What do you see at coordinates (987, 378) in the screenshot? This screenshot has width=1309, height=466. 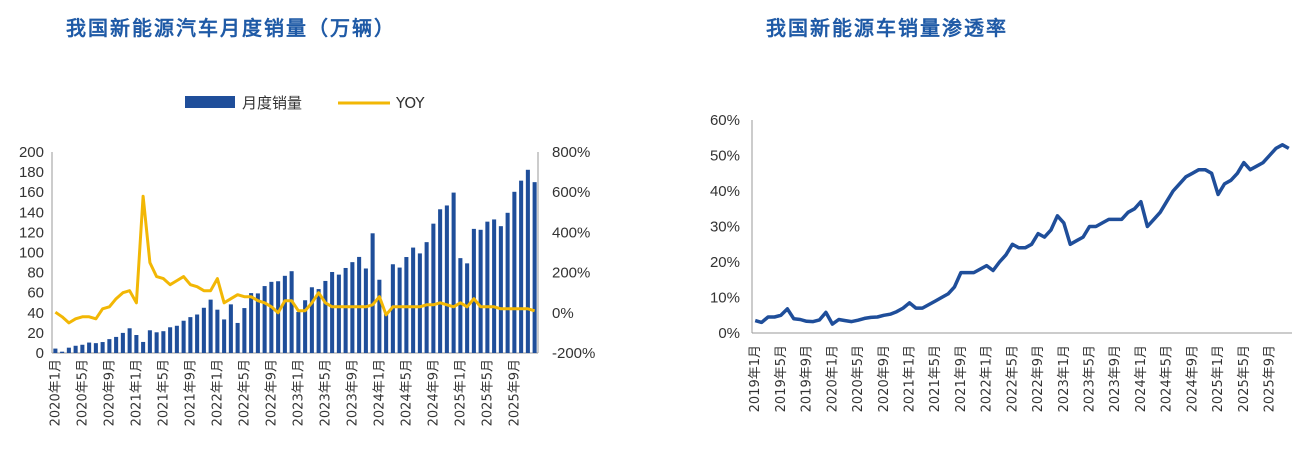 I see `pen-x-tick-label: 2022年1月` at bounding box center [987, 378].